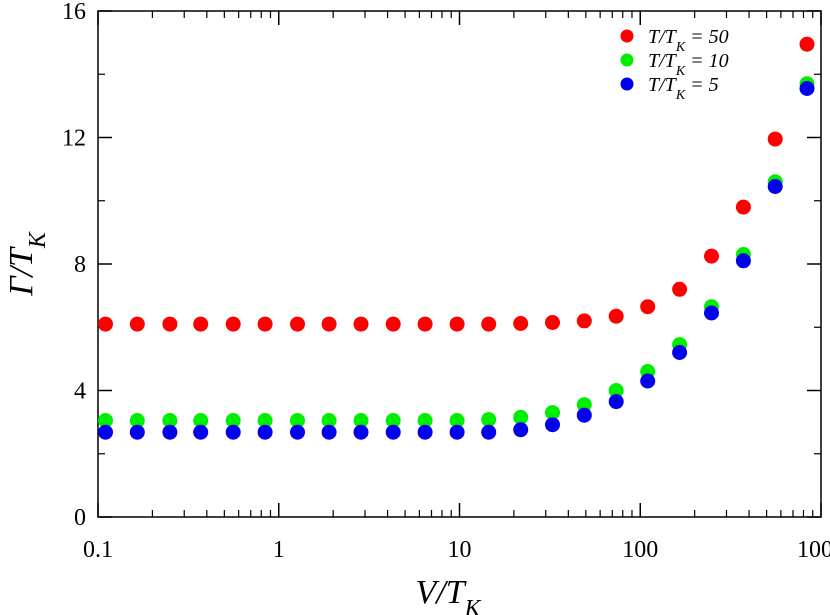  What do you see at coordinates (640, 550) in the screenshot?
I see `x-tick-label: 100` at bounding box center [640, 550].